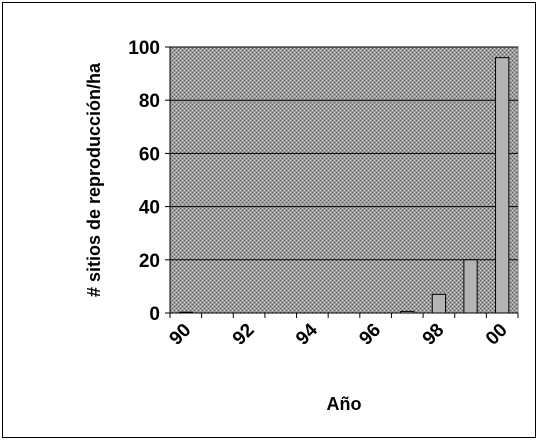 This screenshot has height=442, width=540. Describe the element at coordinates (497, 335) in the screenshot. I see `x-tick-label: 00` at that location.